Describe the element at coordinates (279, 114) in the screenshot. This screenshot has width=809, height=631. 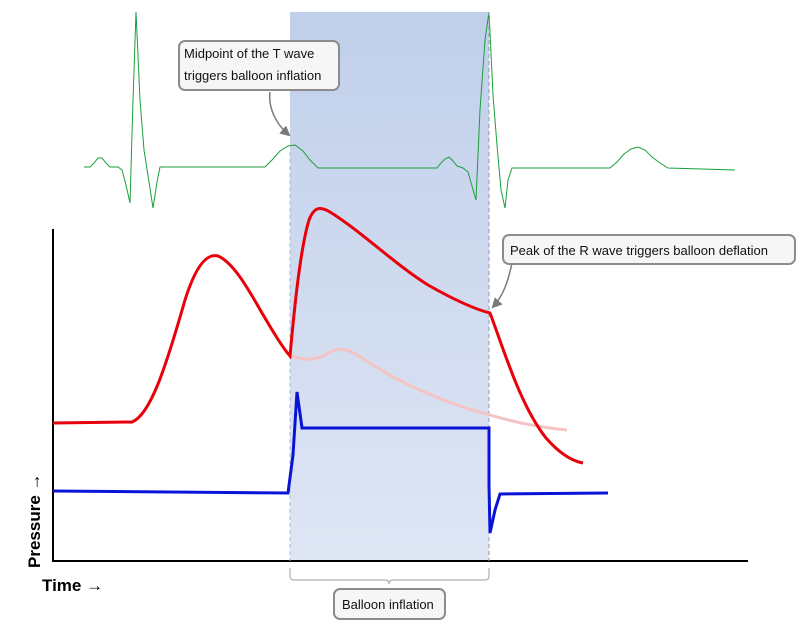
I see `t-wave-callout-arrow` at that location.